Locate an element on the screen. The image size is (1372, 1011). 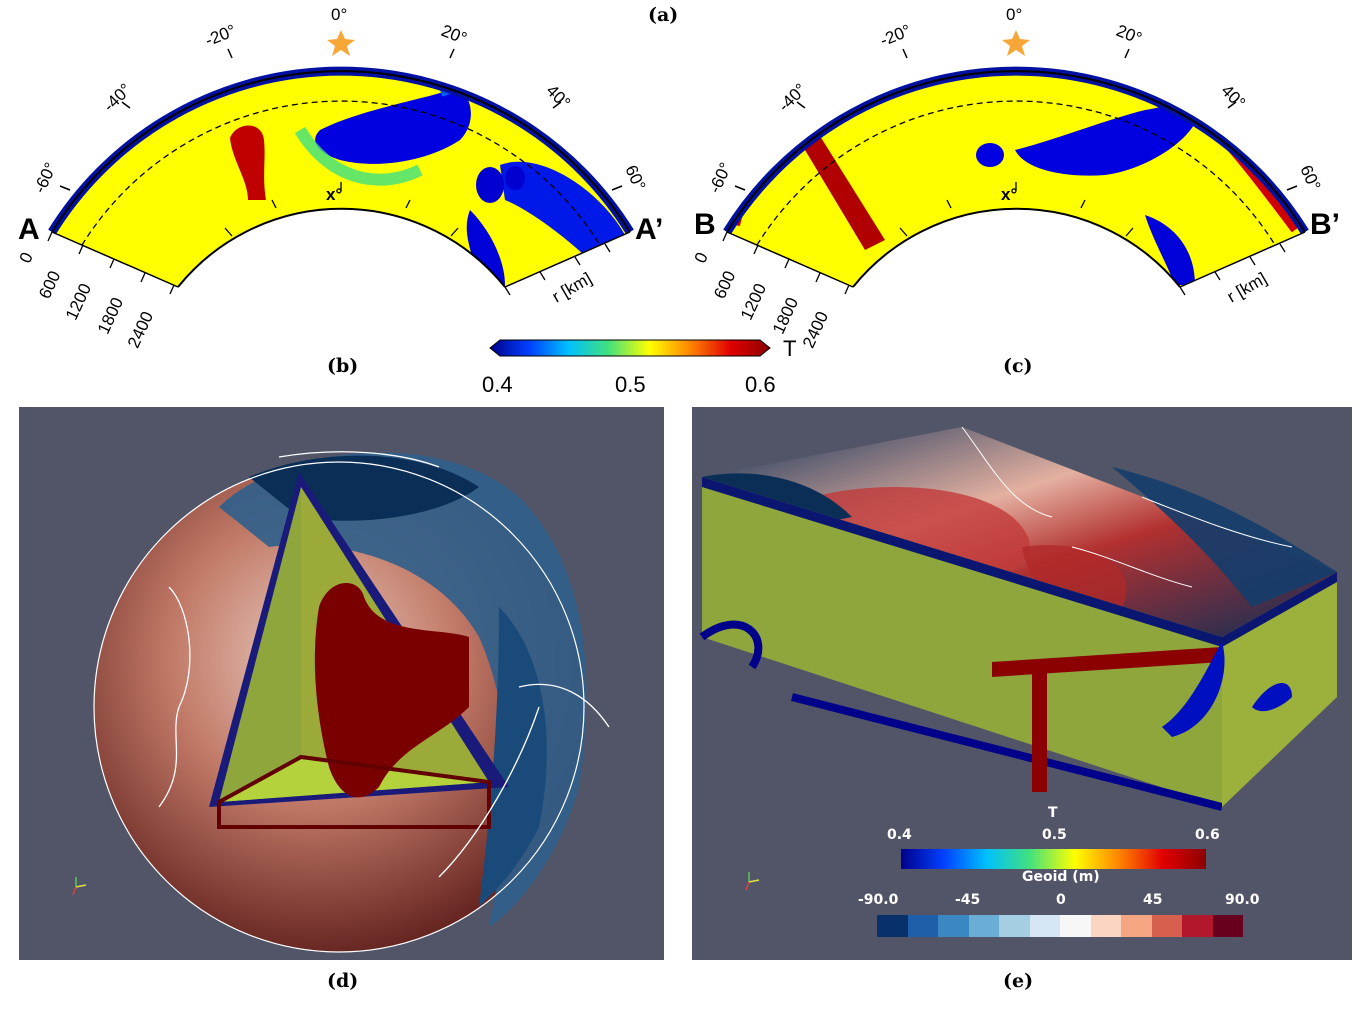
section-right-660-line is located at coordinates (1016, 173).